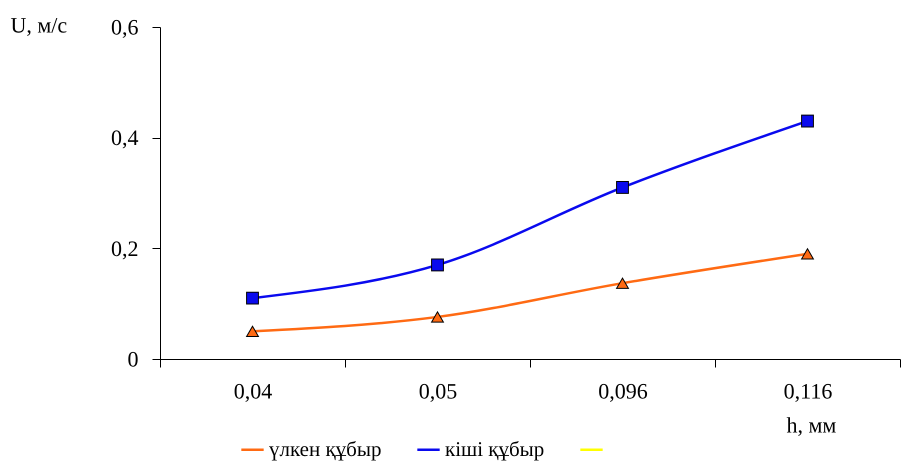 The height and width of the screenshot is (464, 903). What do you see at coordinates (808, 391) in the screenshot?
I see `x-tick-label: 0,116` at bounding box center [808, 391].